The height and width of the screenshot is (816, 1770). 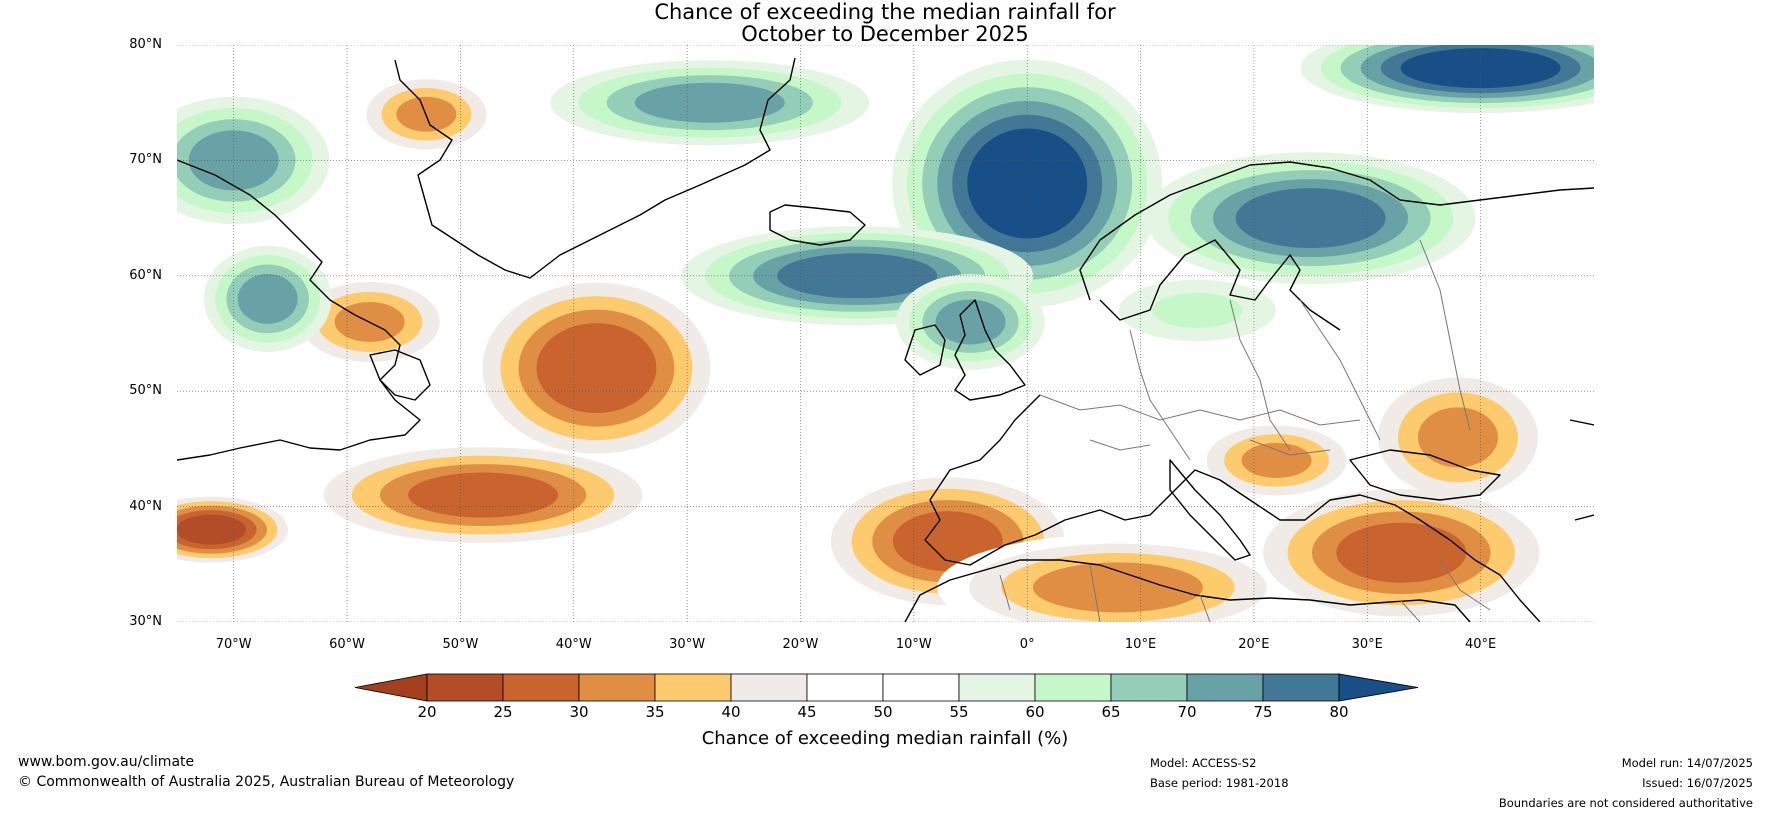 I want to click on colorbar-tick-label: 45, so click(x=807, y=712).